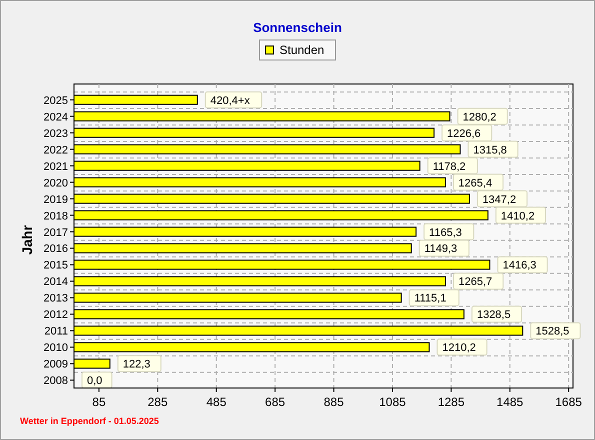  I want to click on text: 1280,2, so click(479, 117).